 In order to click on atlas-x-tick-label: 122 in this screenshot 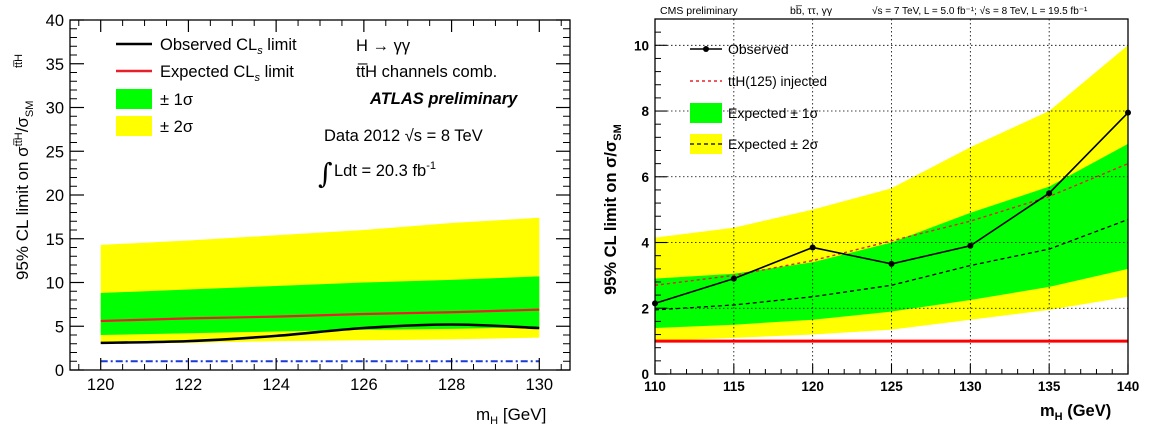, I will do `click(189, 385)`.